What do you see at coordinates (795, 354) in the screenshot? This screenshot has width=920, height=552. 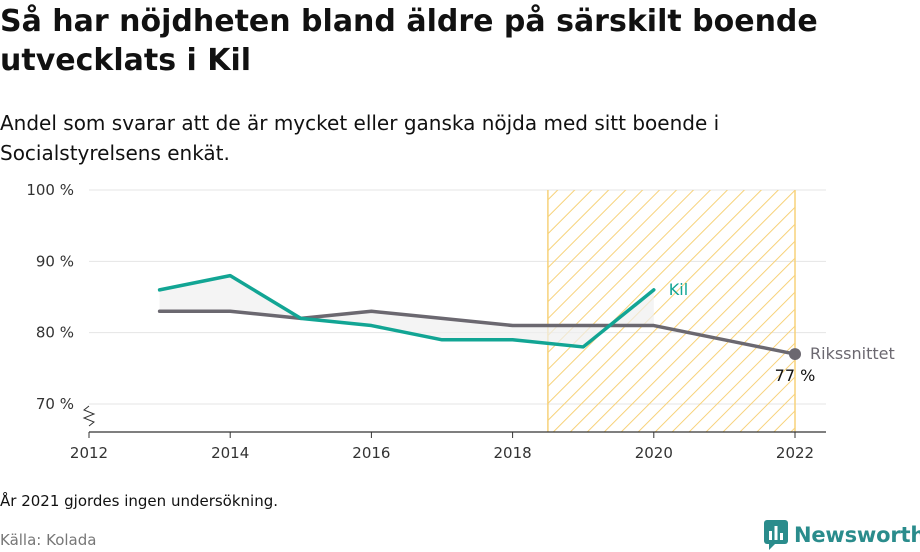 I see `series-end-point-rikssnittet` at bounding box center [795, 354].